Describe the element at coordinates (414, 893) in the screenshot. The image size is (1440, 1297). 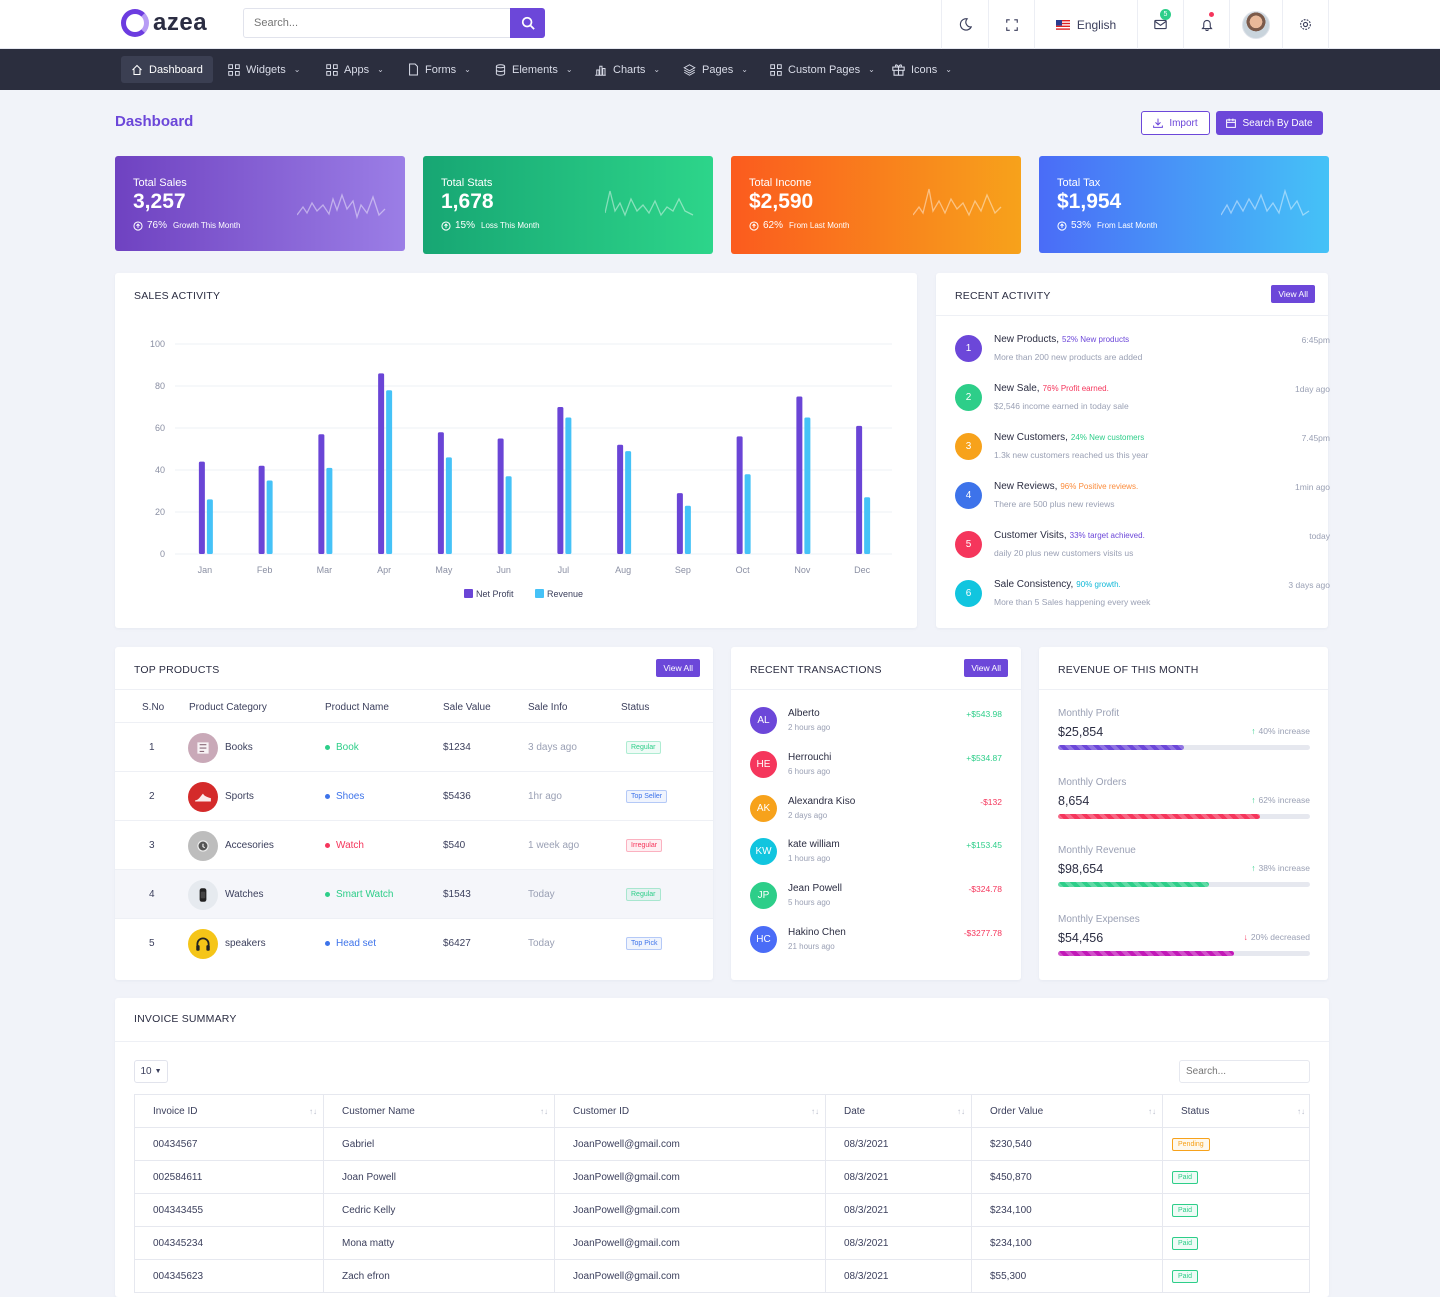
I see `table-row: 4 Watches Smart Watch $1543 Today Regular` at that location.